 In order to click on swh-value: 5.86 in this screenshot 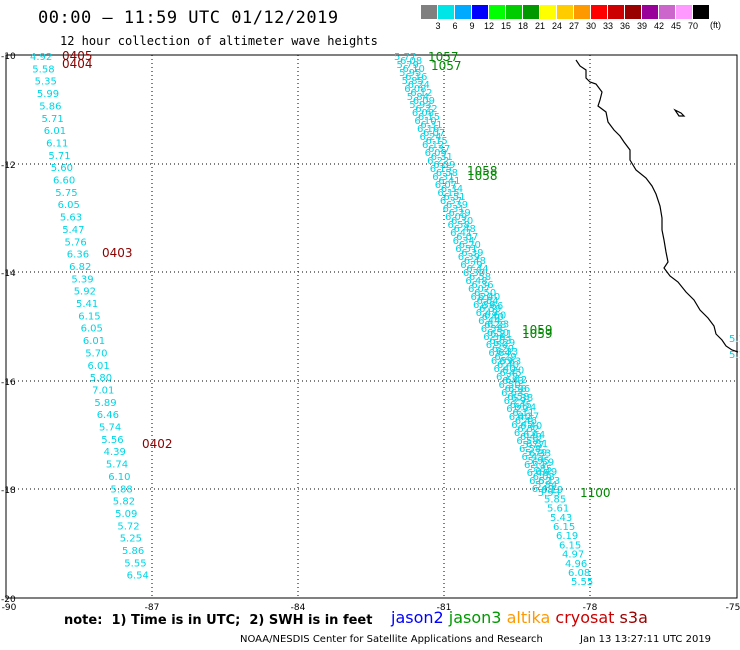, I will do `click(133, 551)`.